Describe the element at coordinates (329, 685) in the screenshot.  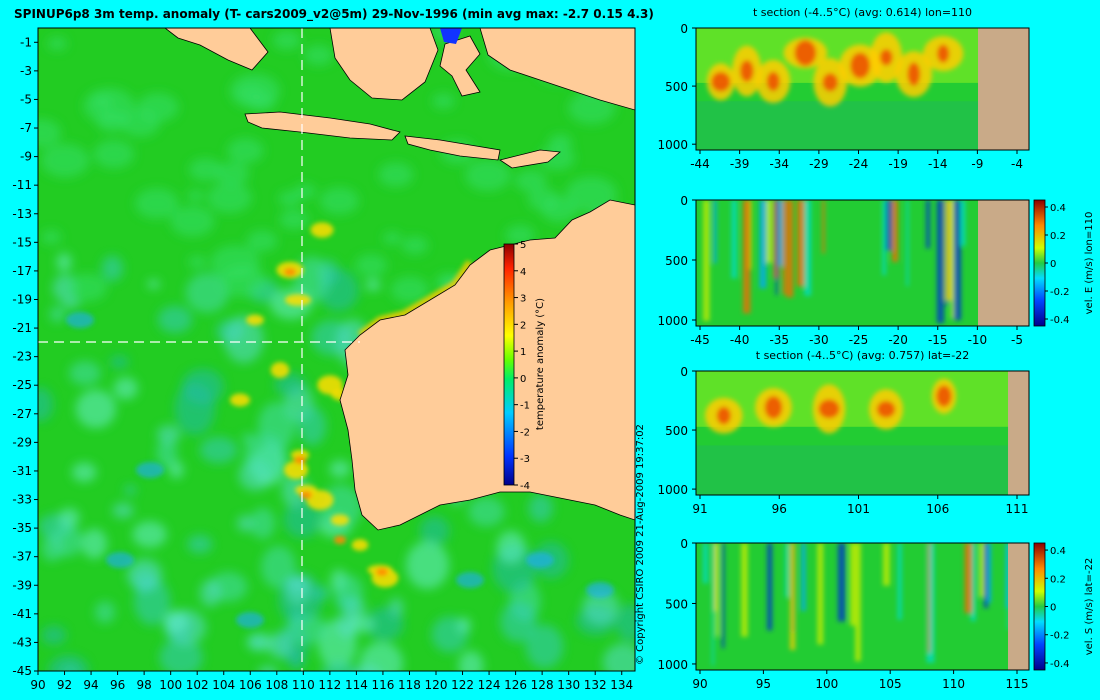
I see `map-lon-tick-label: 112` at that location.